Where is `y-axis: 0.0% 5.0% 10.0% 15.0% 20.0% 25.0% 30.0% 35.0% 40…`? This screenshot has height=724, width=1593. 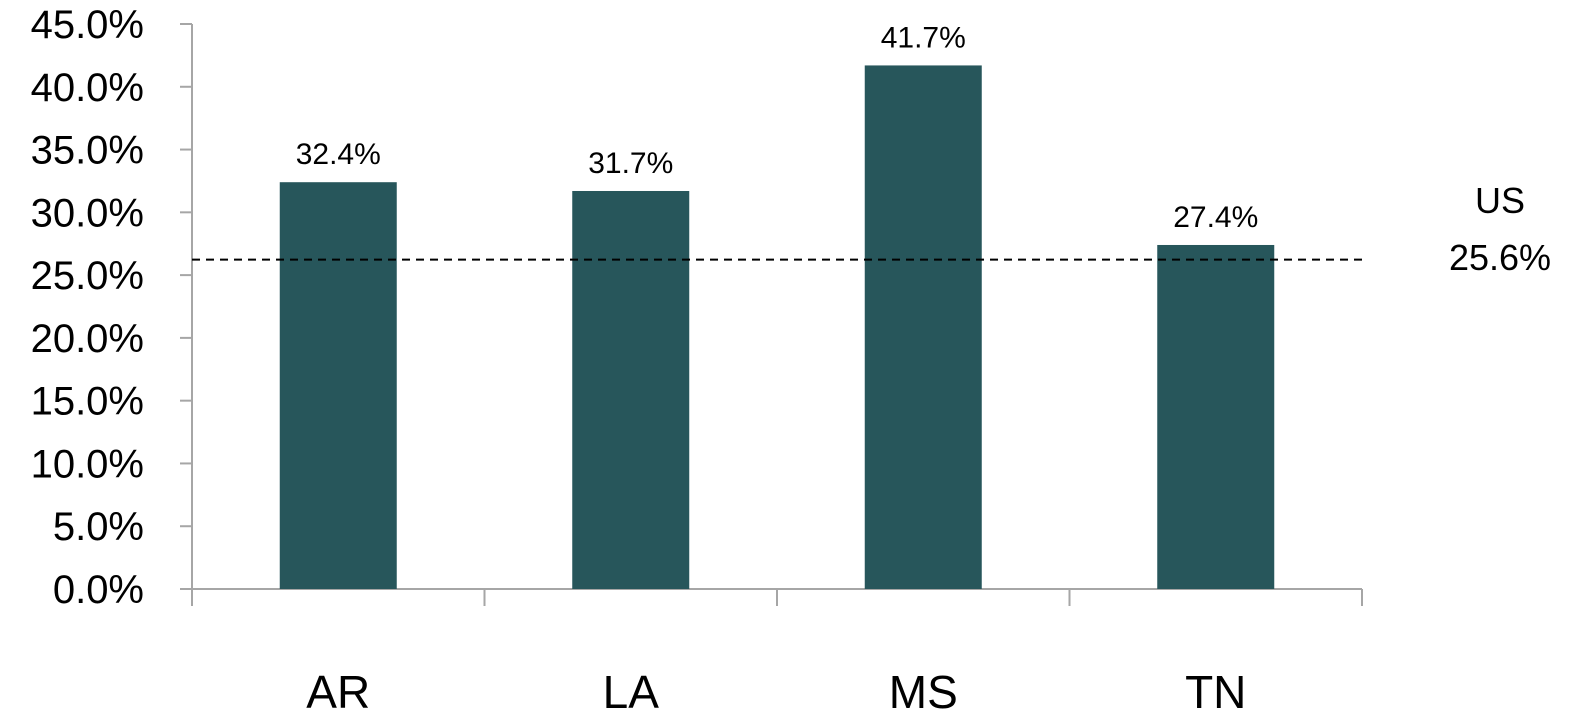
y-axis: 0.0% 5.0% 10.0% 15.0% 20.0% 25.0% 30.0% 35.0% 40… is located at coordinates (112, 307).